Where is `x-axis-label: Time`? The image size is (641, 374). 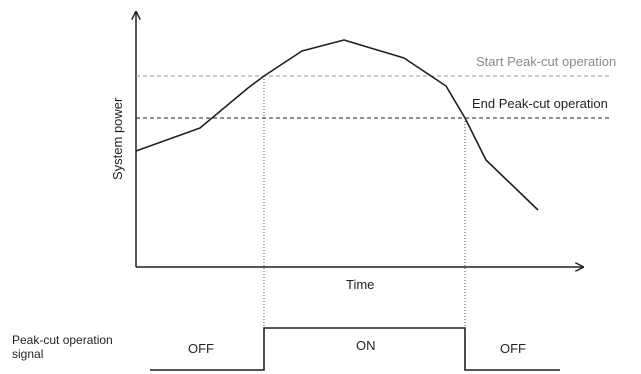 x-axis-label: Time is located at coordinates (360, 284).